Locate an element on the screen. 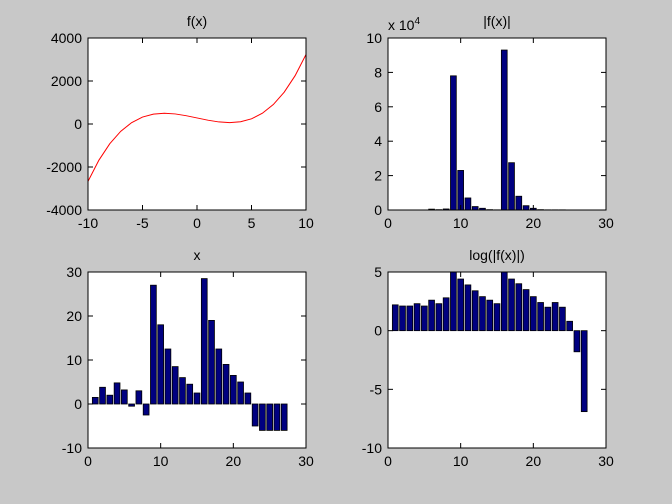 The image size is (672, 504). axes-title: x is located at coordinates (197, 255).